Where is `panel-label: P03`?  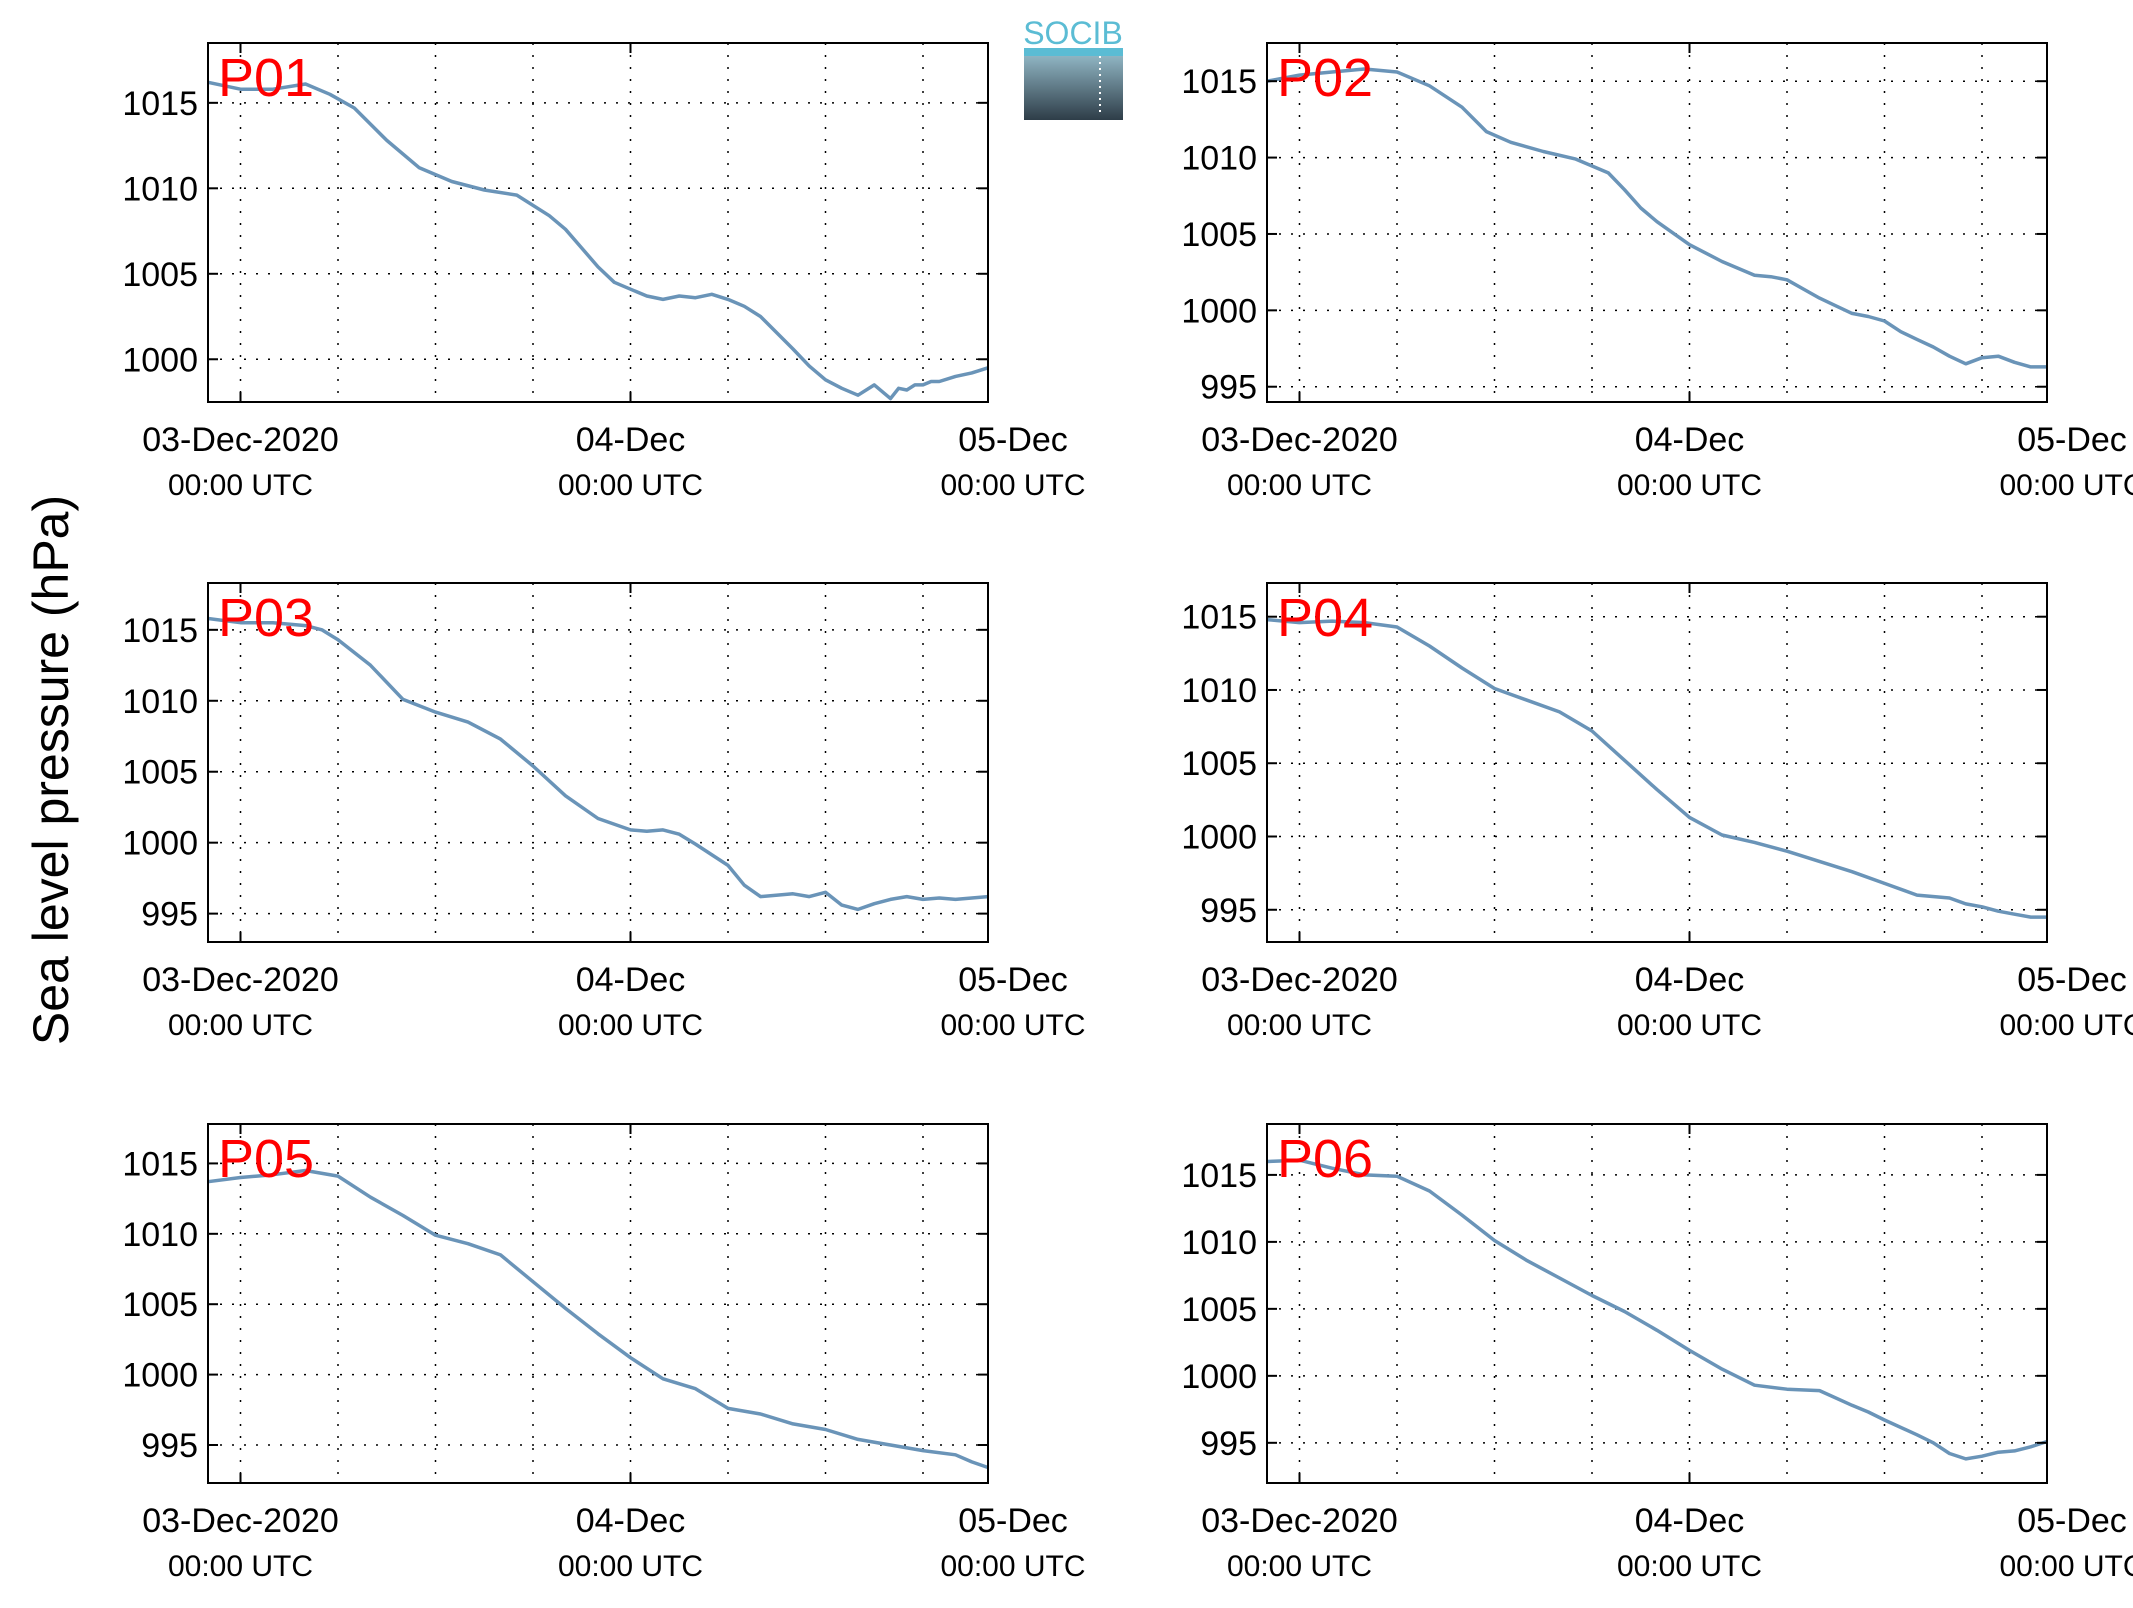
panel-label: P03 is located at coordinates (266, 618).